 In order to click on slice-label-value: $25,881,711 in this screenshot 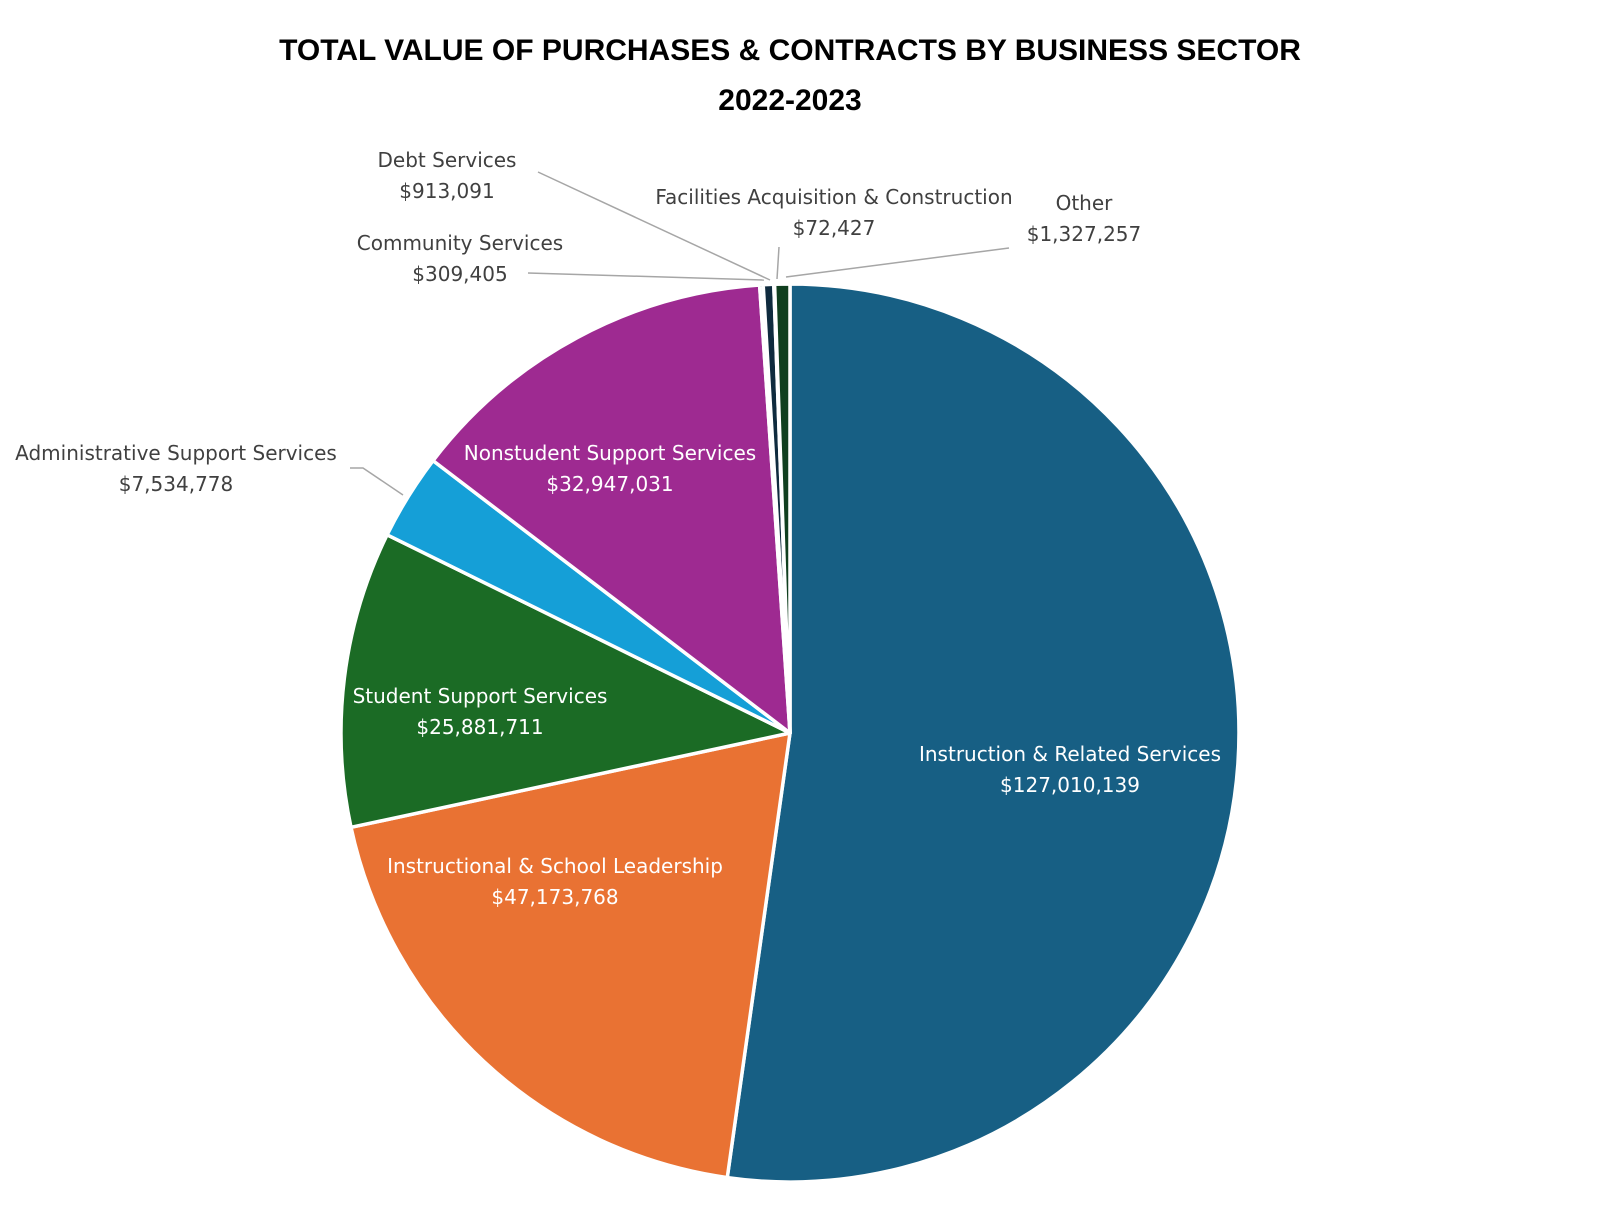, I will do `click(479, 727)`.